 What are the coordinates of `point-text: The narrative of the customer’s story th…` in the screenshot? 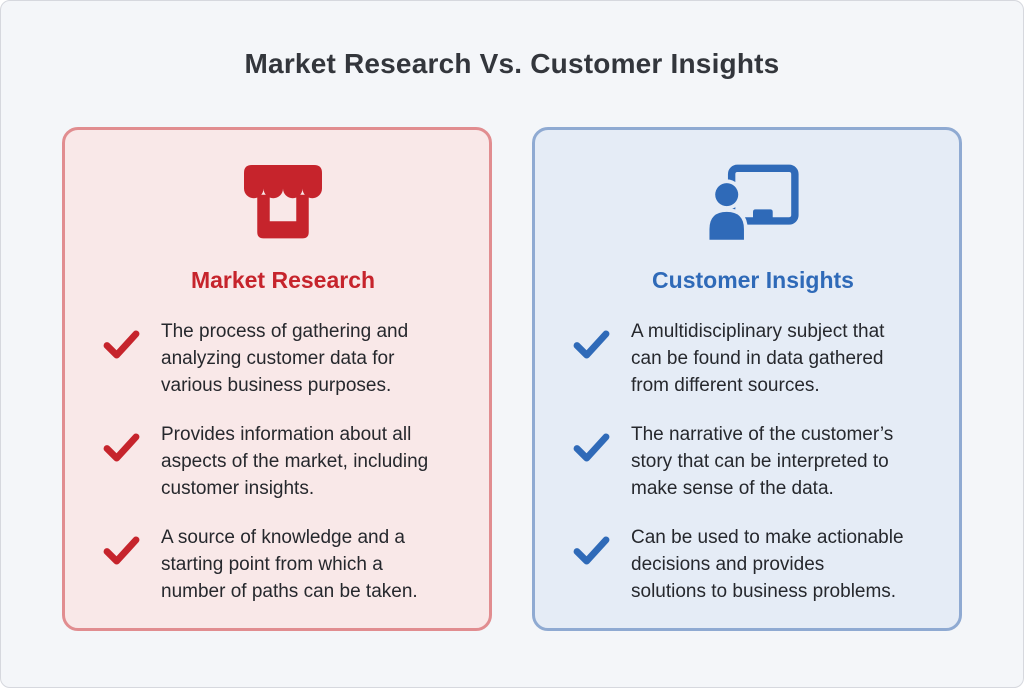 It's located at (762, 461).